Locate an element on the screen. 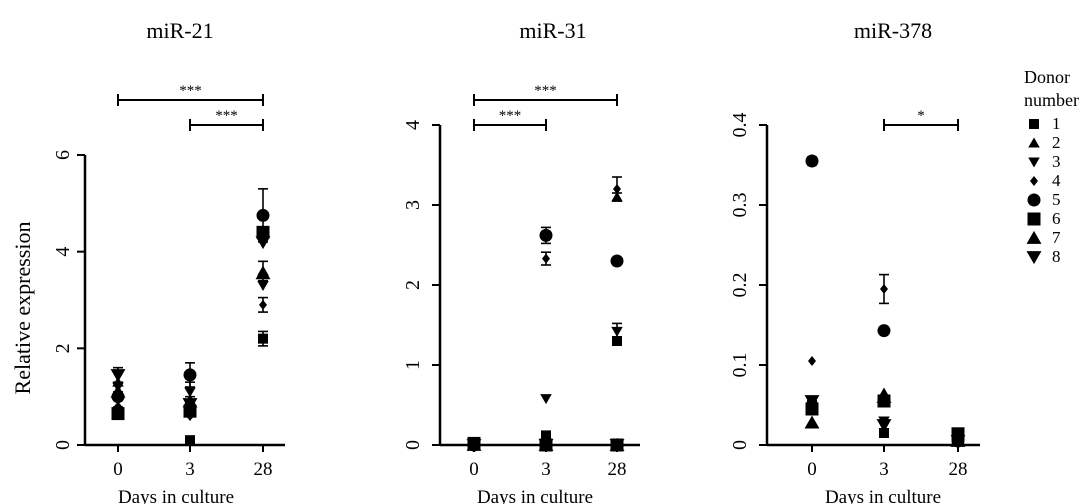 This screenshot has height=504, width=1091. legend-entry: 1 is located at coordinates (1057, 123).